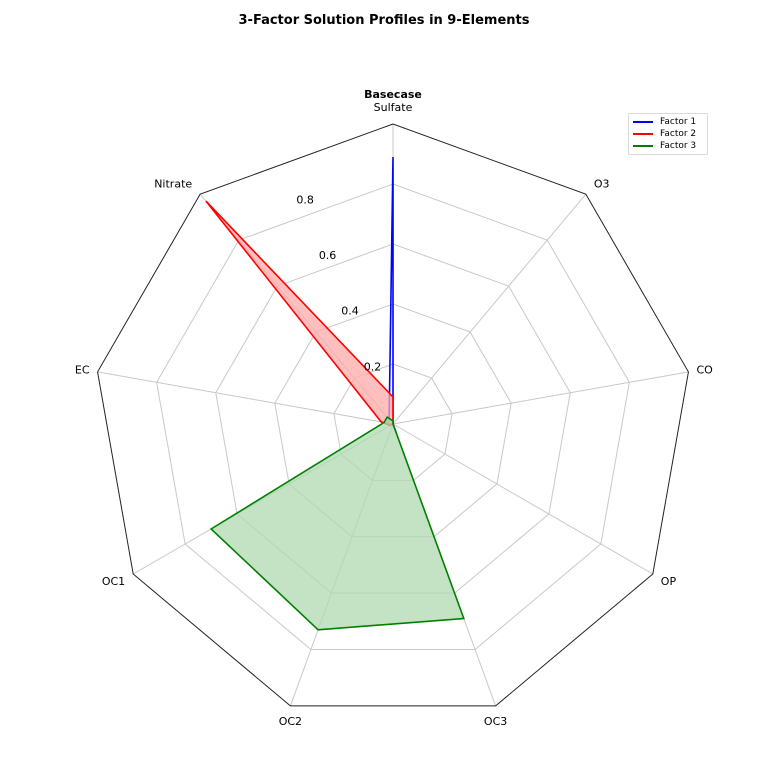  Describe the element at coordinates (350, 311) in the screenshot. I see `r-tick-label: 0.4` at that location.